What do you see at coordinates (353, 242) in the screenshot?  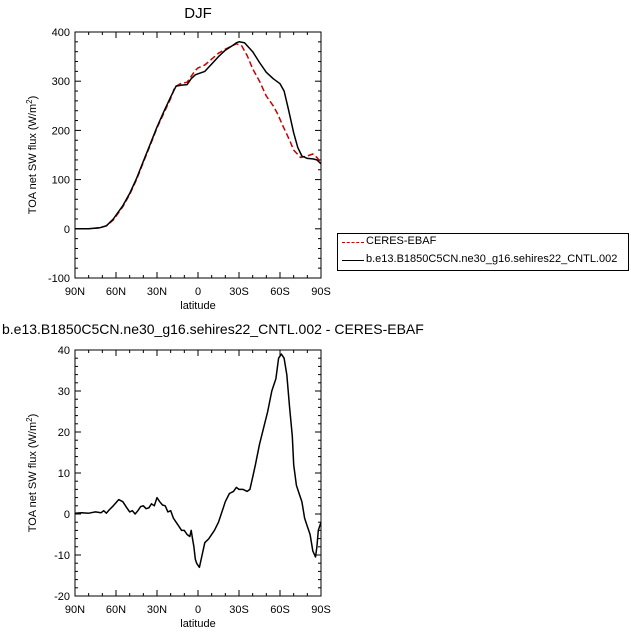 I see `legend-swatch-ceres` at bounding box center [353, 242].